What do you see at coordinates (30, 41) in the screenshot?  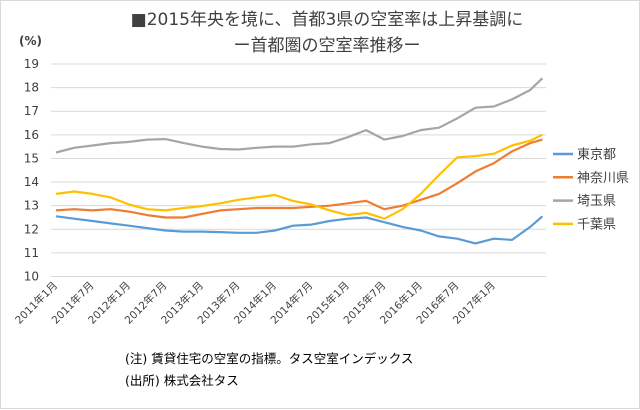 I see `y-axis-unit: (%)` at bounding box center [30, 41].